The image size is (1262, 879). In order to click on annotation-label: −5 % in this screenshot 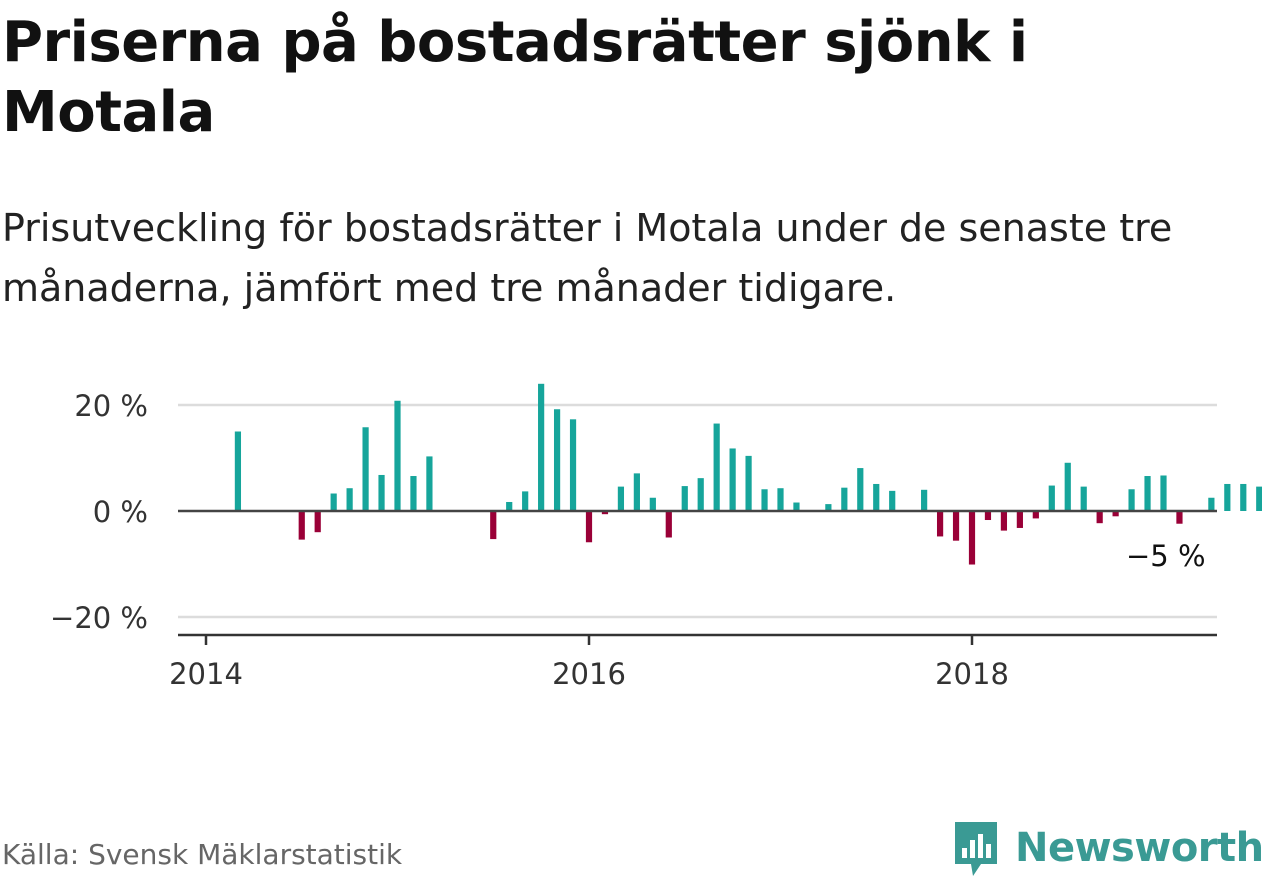, I will do `click(1166, 556)`.